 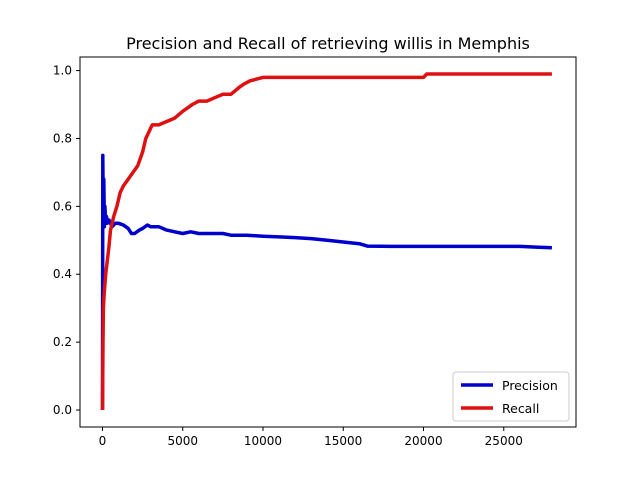 What do you see at coordinates (511, 396) in the screenshot?
I see `legend: Precision Recall` at bounding box center [511, 396].